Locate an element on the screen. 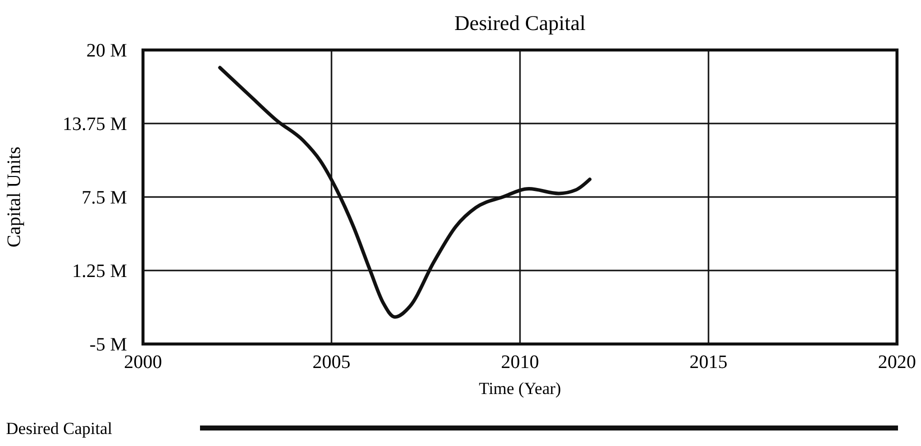 The height and width of the screenshot is (446, 921). x-tick-label: 2010 is located at coordinates (520, 362).